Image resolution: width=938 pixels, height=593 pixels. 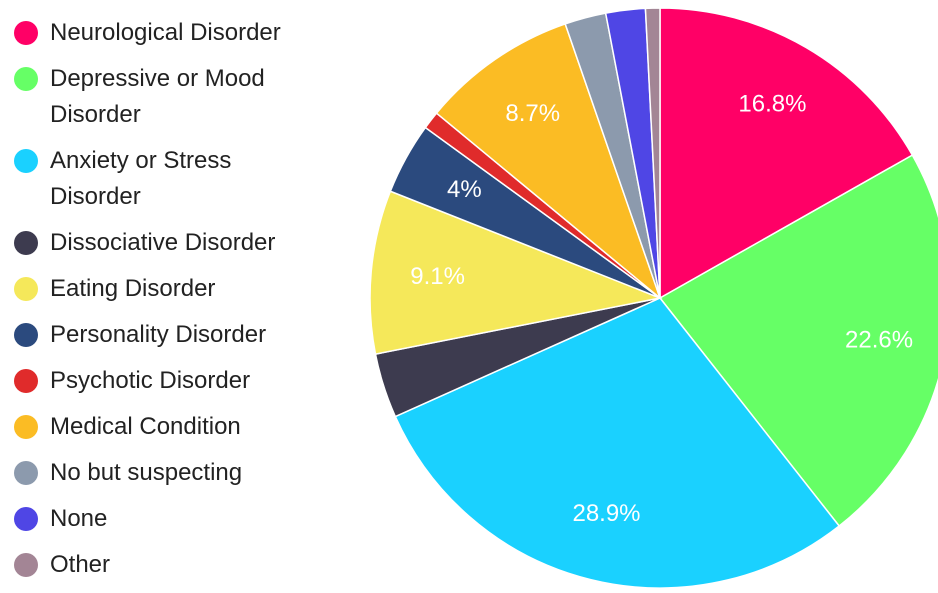 I want to click on legend-item: Anxiety or Stress Disorder, so click(x=174, y=179).